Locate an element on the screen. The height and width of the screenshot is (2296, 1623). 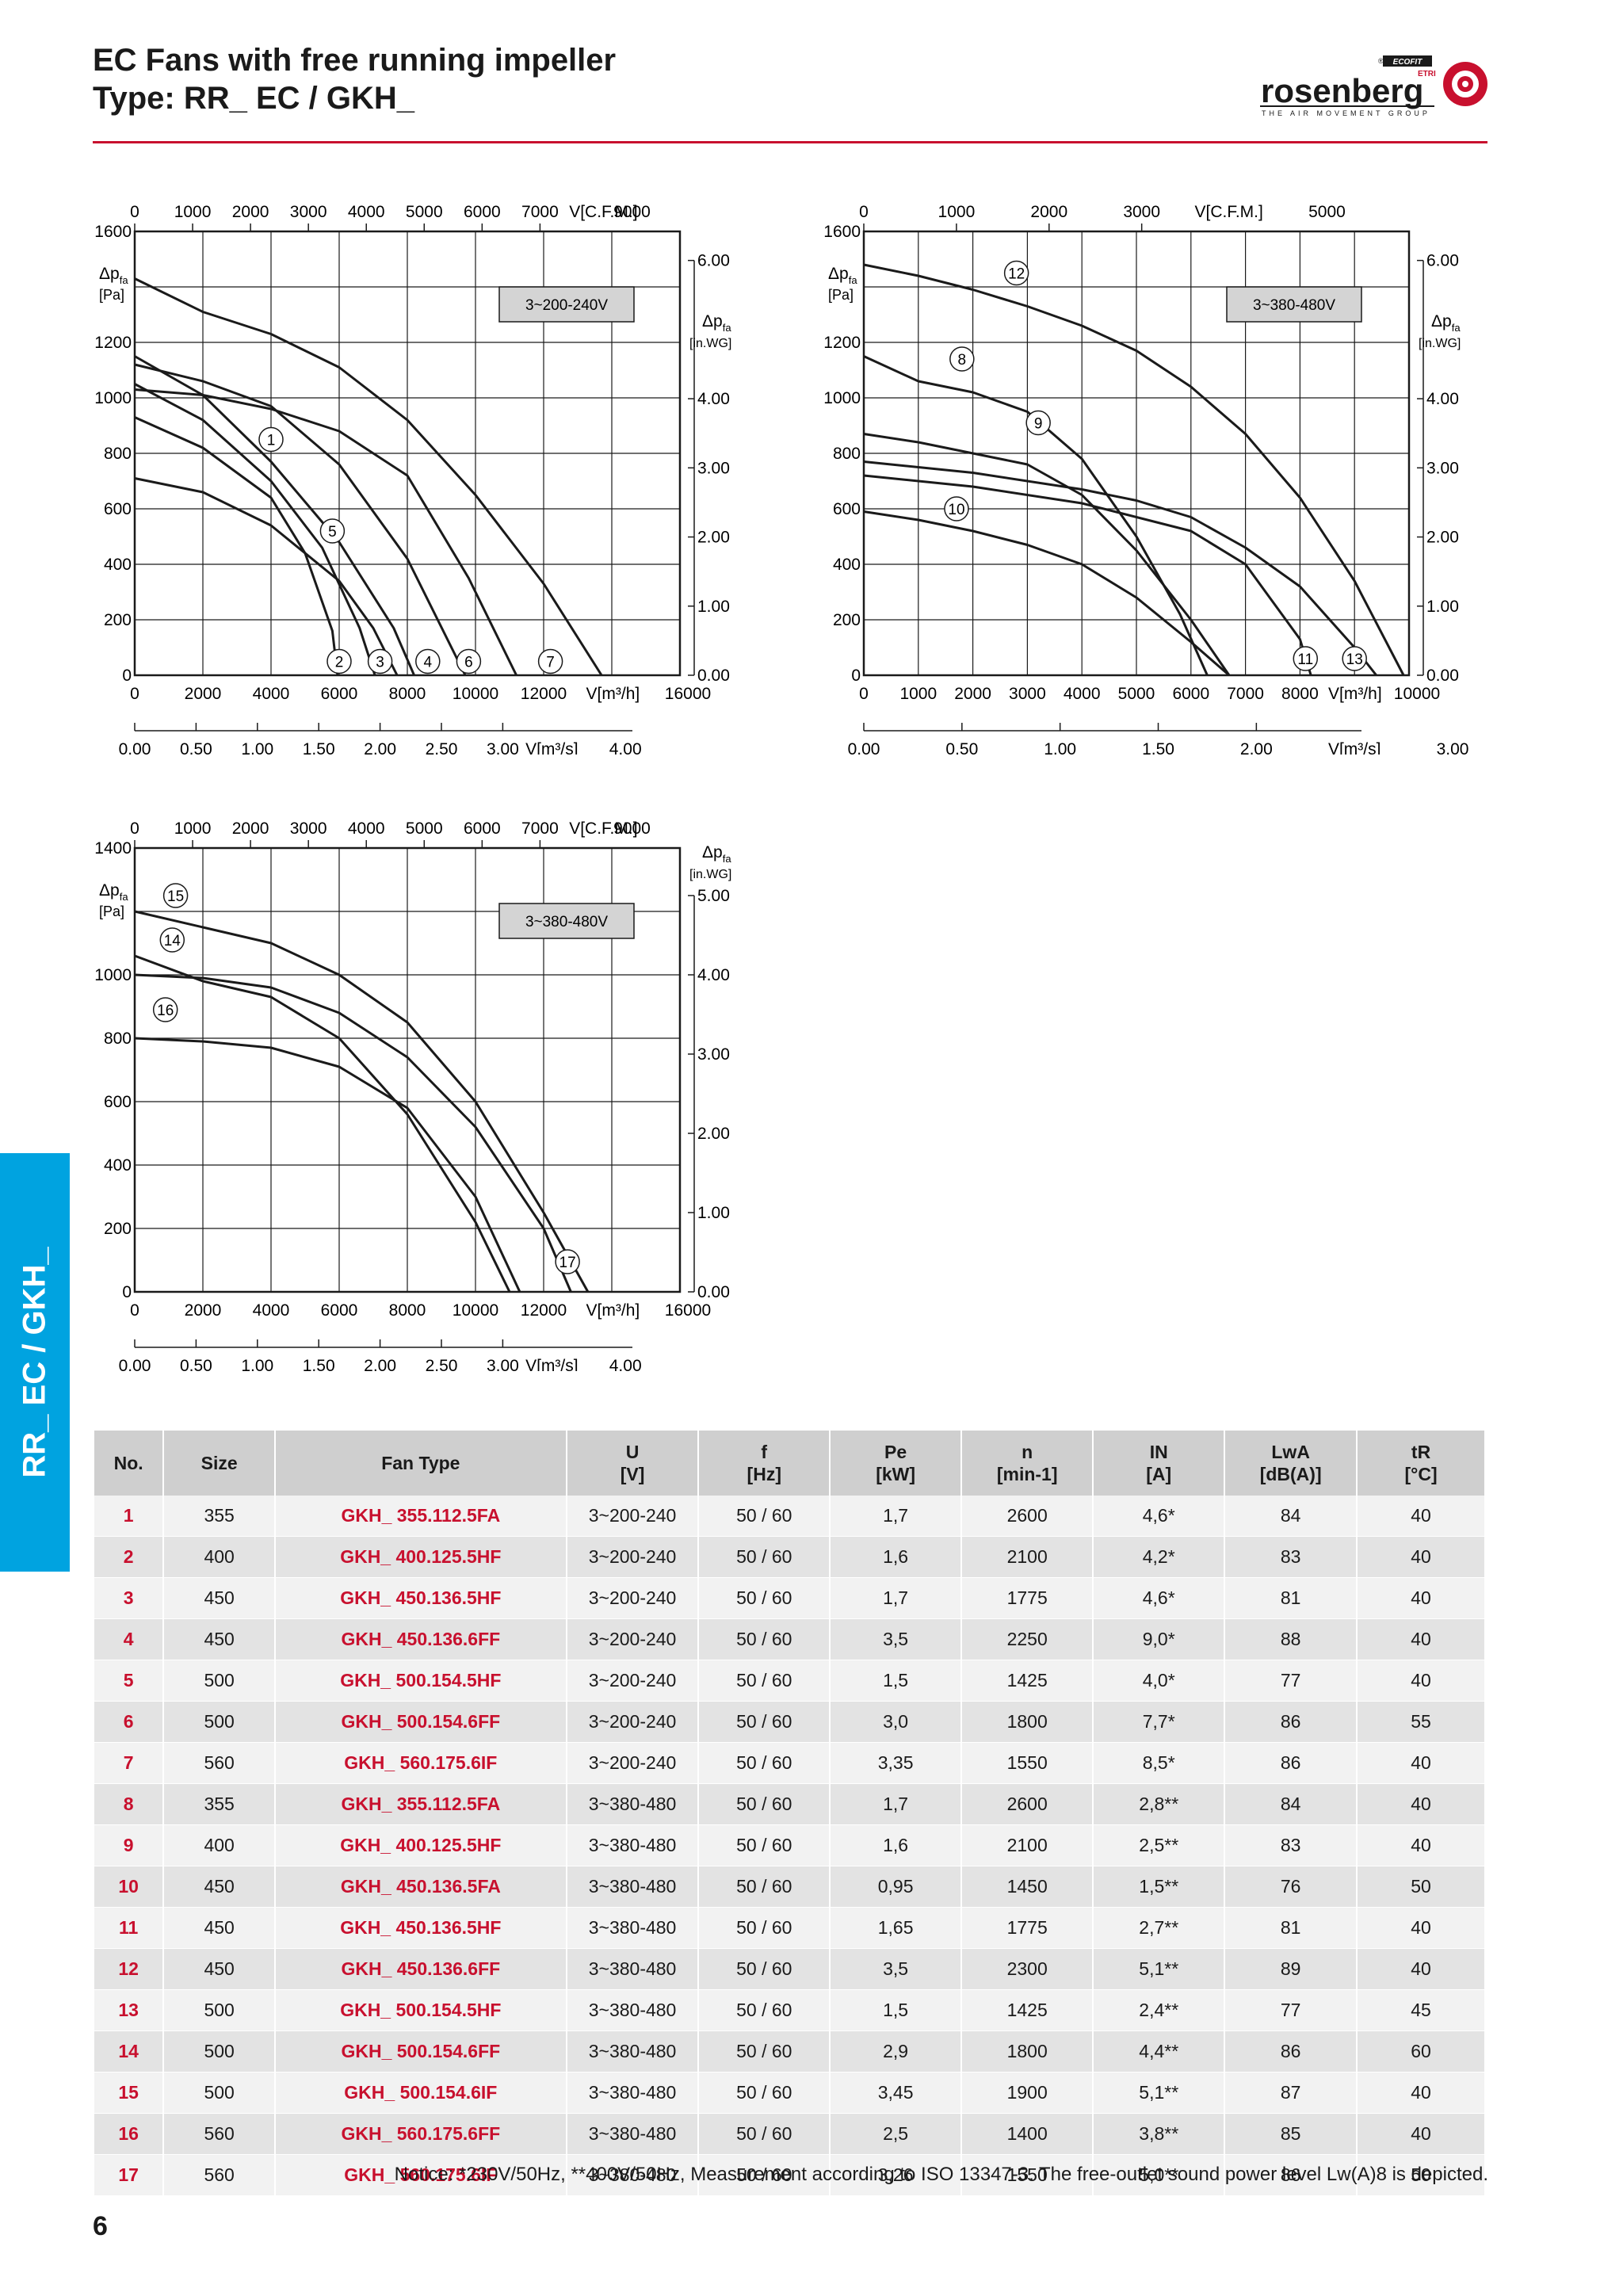
table-cell: GKH_ 450.136.5FA is located at coordinates (421, 1887).